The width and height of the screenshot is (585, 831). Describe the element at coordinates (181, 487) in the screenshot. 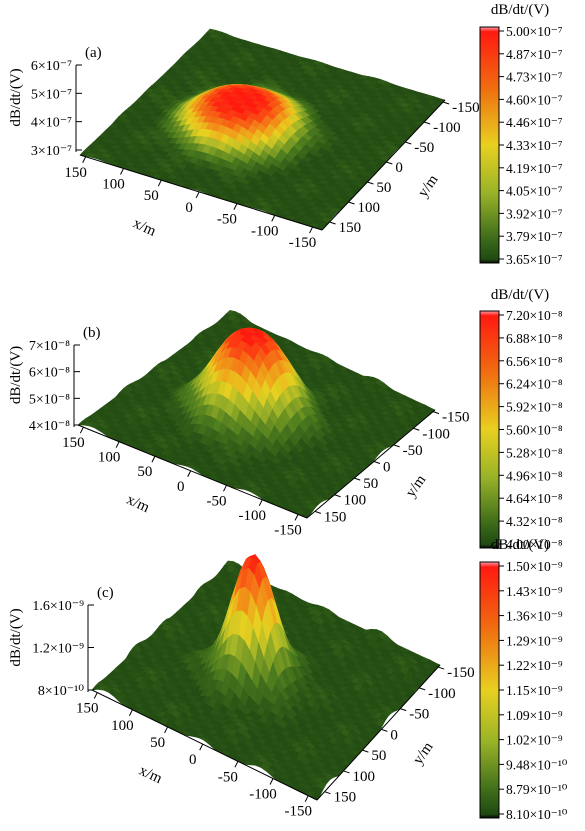

I see `x-tick-label: 0` at that location.